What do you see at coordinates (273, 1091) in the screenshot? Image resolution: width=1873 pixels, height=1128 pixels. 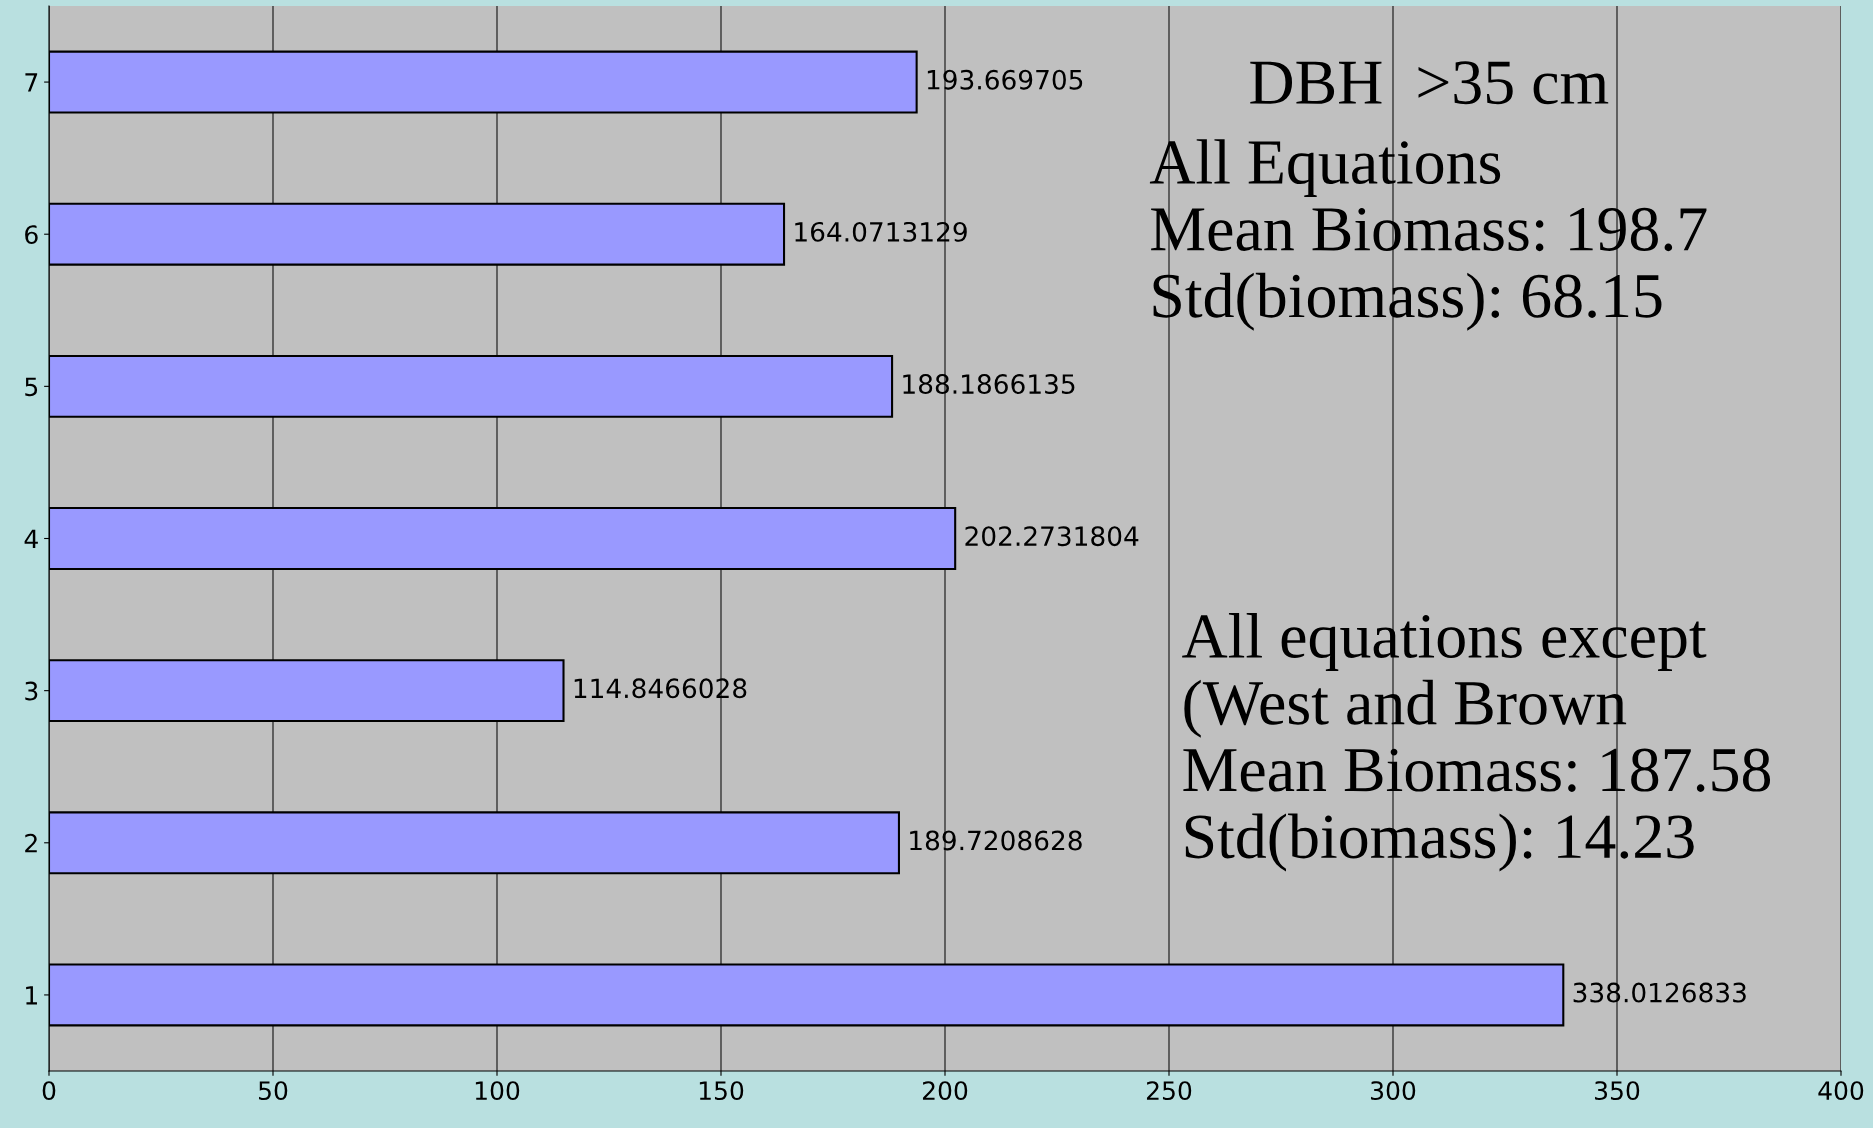 I see `x-tick-label: 50` at bounding box center [273, 1091].